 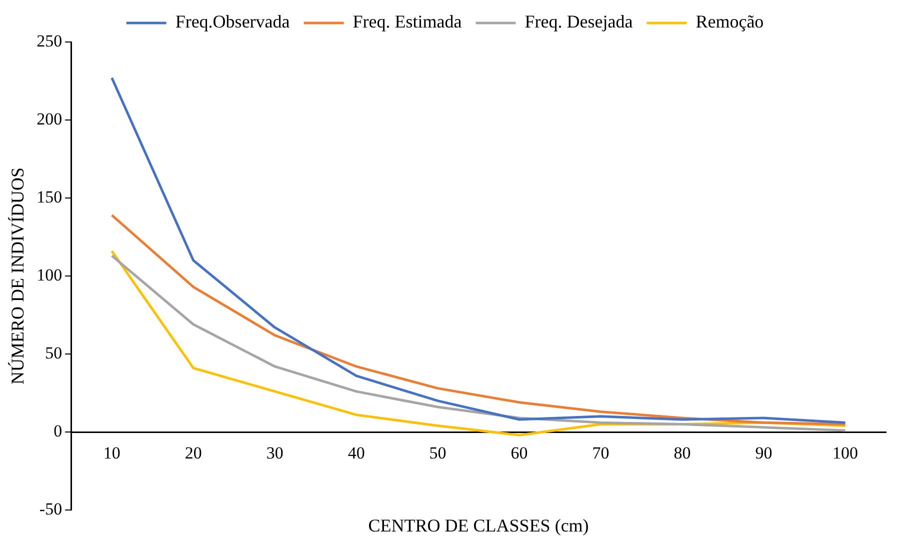 I want to click on x-tick-label: 70, so click(x=601, y=453).